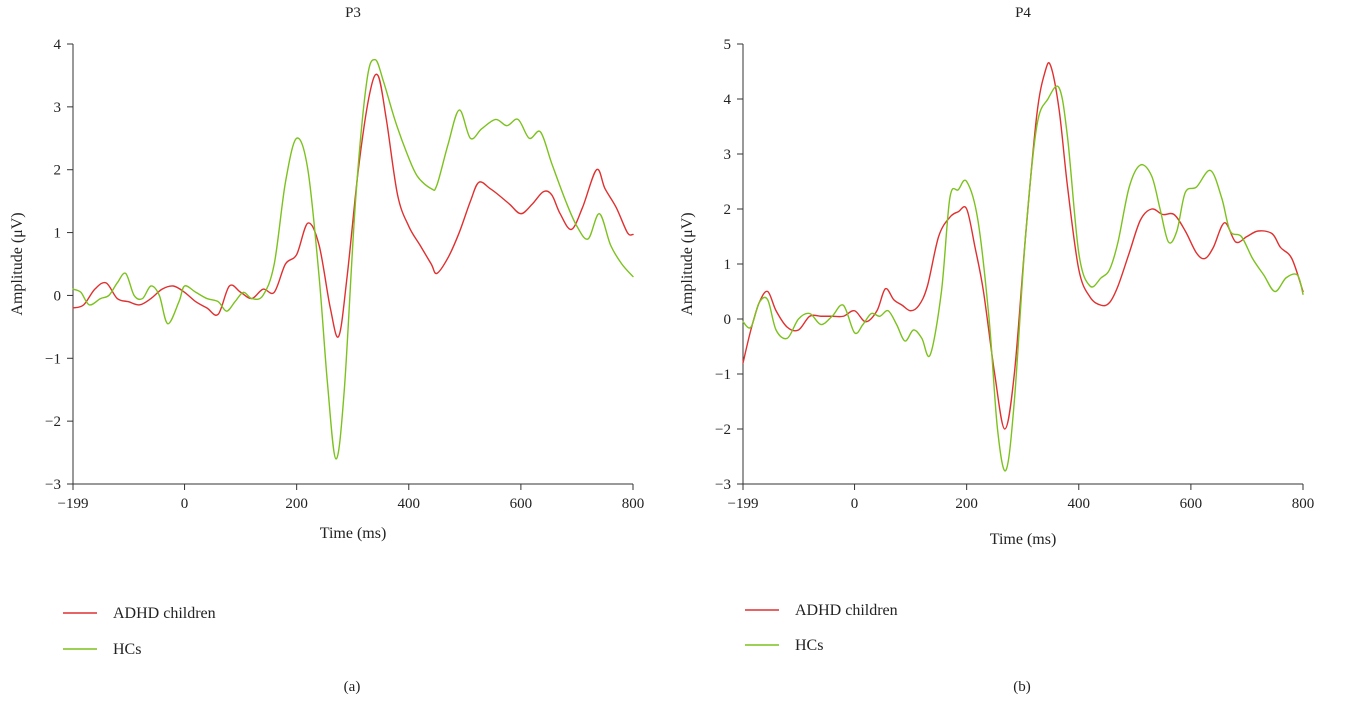 Image resolution: width=1345 pixels, height=704 pixels. What do you see at coordinates (296, 504) in the screenshot?
I see `x-tick-label-p3: 200` at bounding box center [296, 504].